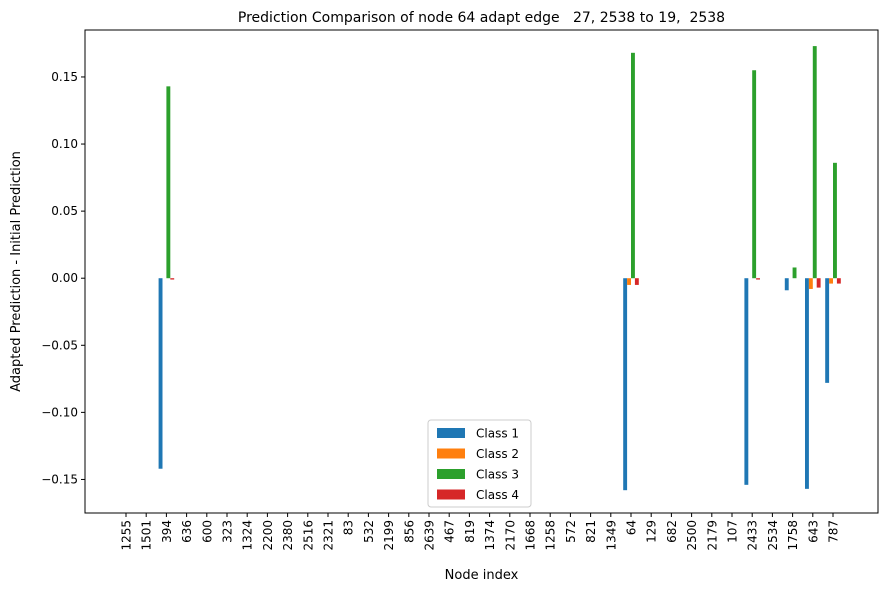 Image resolution: width=889 pixels, height=590 pixels. I want to click on x-tick-label: 83, so click(349, 527).